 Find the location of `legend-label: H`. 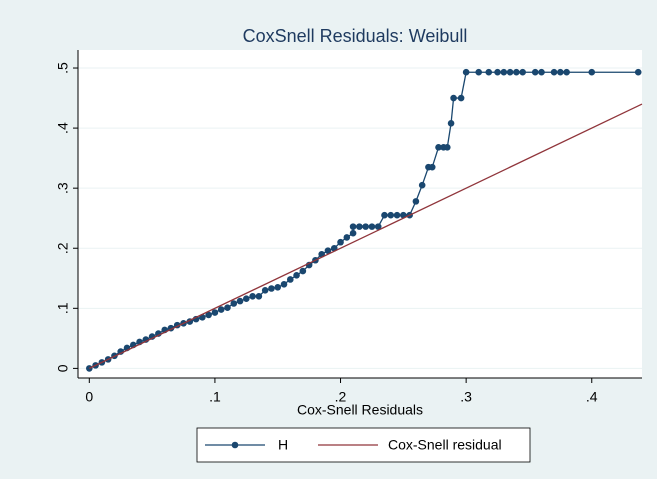

legend-label: H is located at coordinates (283, 445).